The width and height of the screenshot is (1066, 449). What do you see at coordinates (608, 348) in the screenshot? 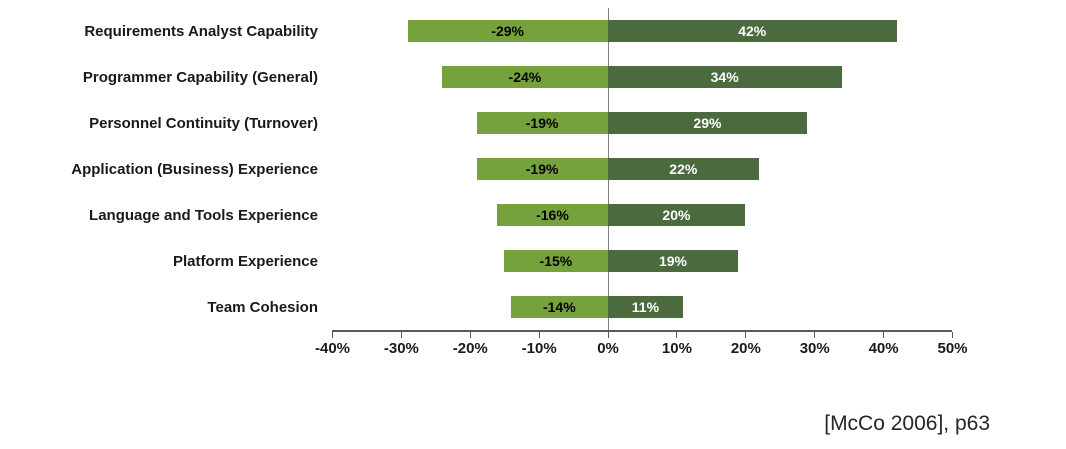
I see `axis-tick-label: 0%` at bounding box center [608, 348].